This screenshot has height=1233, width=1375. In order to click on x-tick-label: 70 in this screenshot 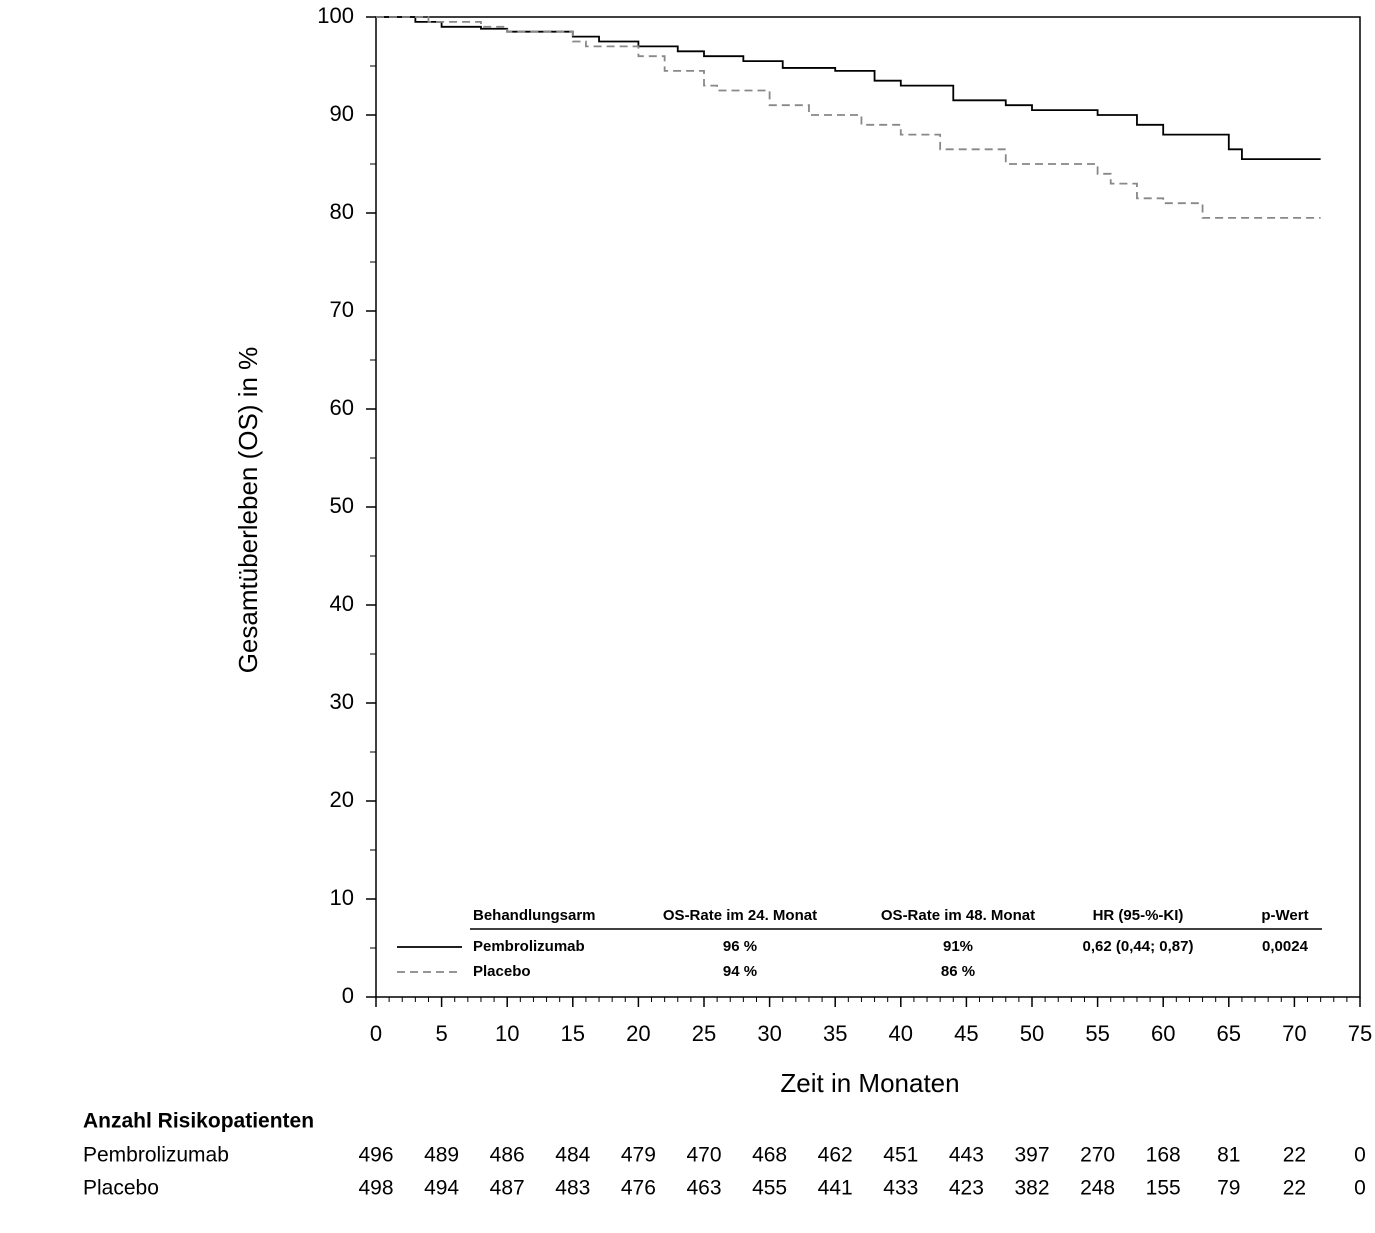, I will do `click(1294, 1033)`.